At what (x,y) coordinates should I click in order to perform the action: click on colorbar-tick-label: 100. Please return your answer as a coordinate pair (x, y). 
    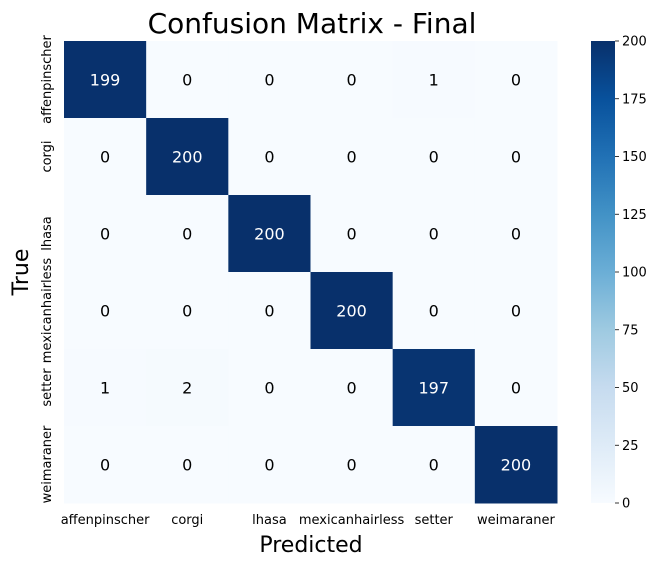
    Looking at the image, I should click on (634, 273).